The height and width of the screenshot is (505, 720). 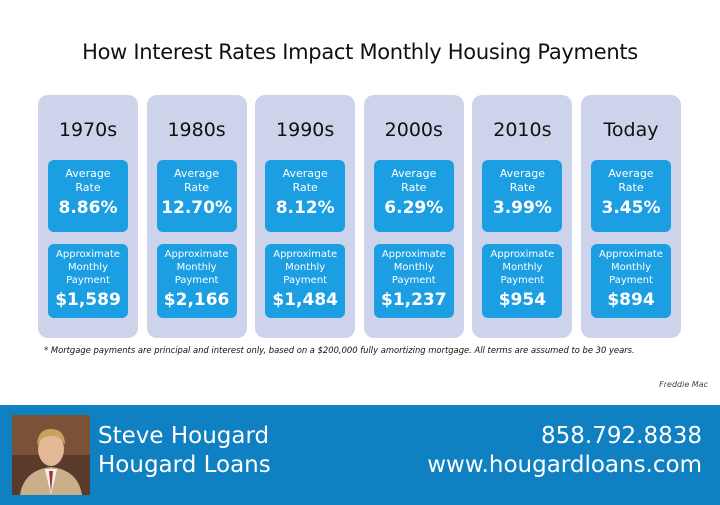 I want to click on rate-value: 8.12%, so click(x=305, y=208).